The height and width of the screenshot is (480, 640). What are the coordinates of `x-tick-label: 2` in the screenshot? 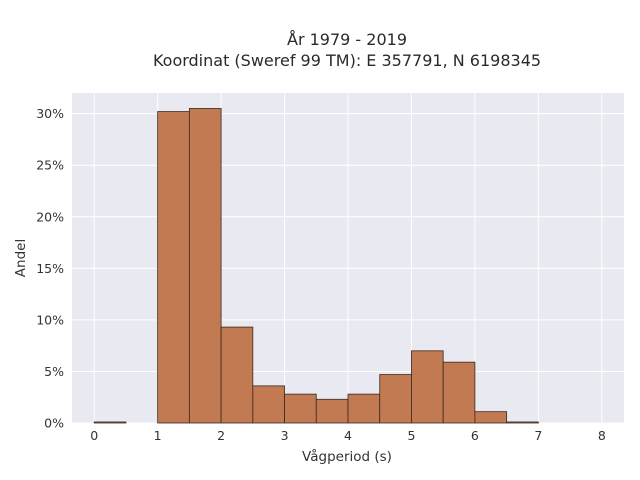 It's located at (221, 435).